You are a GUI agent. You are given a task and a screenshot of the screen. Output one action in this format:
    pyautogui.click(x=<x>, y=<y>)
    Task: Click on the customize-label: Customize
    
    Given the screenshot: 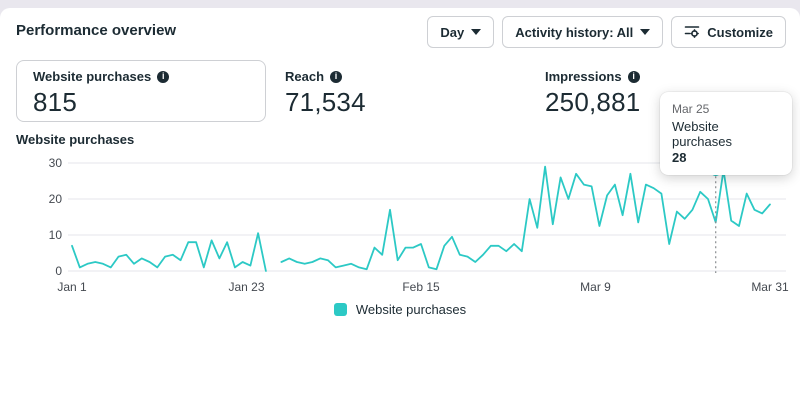 What is the action you would take?
    pyautogui.click(x=740, y=32)
    